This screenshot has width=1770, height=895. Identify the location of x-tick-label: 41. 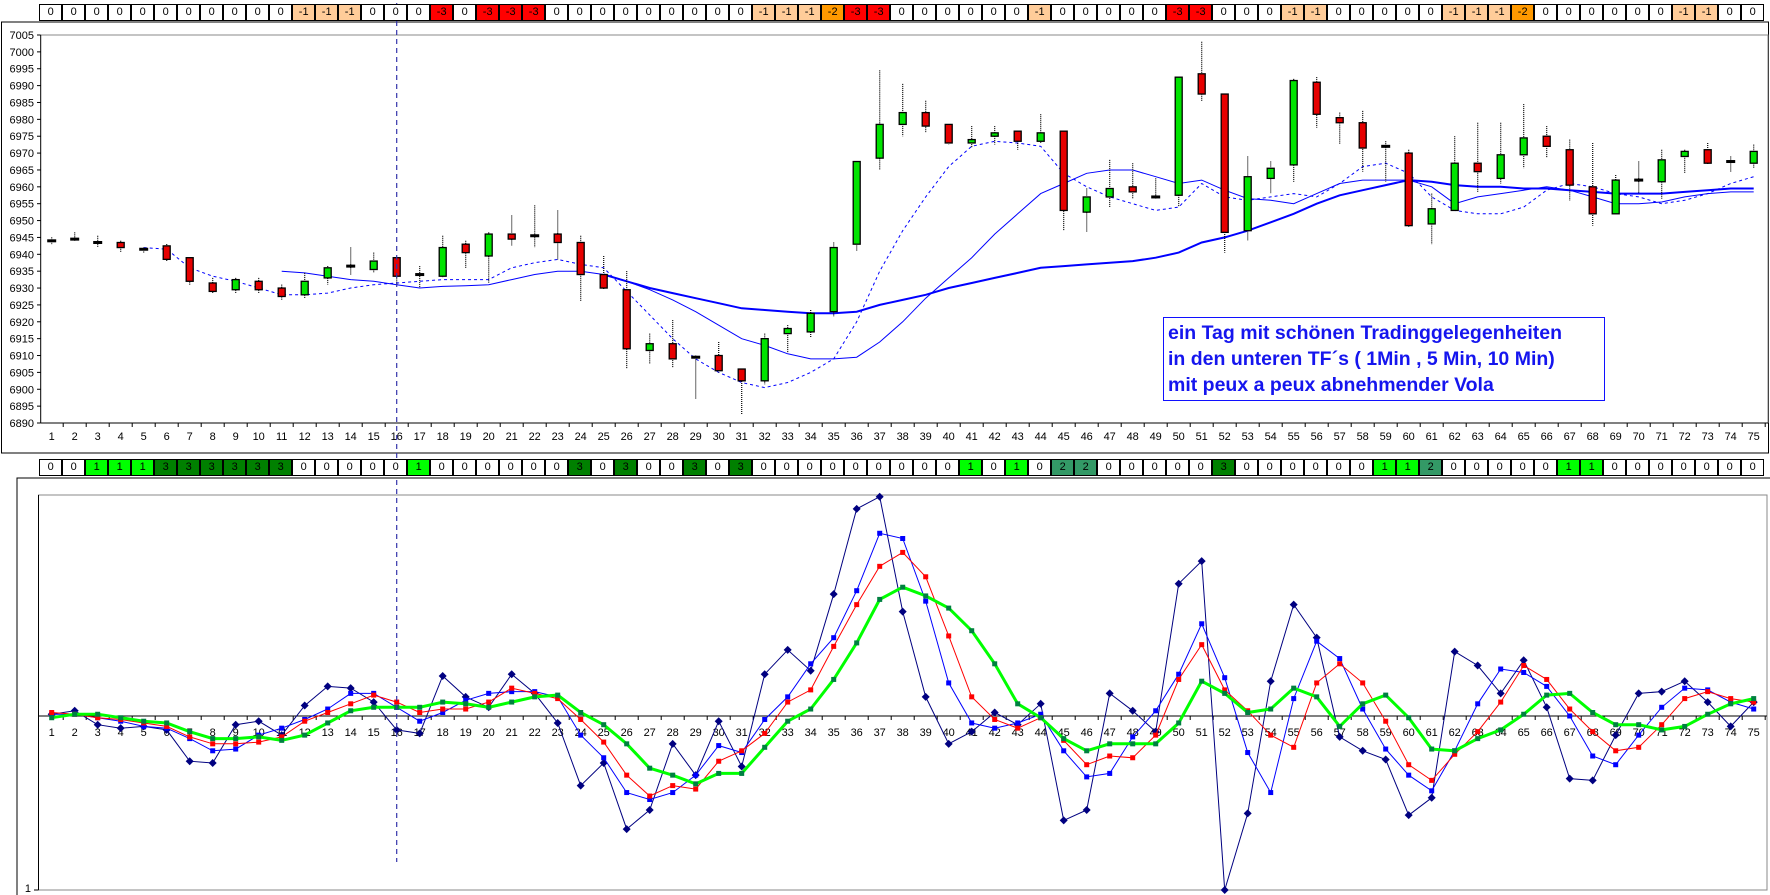
(972, 437).